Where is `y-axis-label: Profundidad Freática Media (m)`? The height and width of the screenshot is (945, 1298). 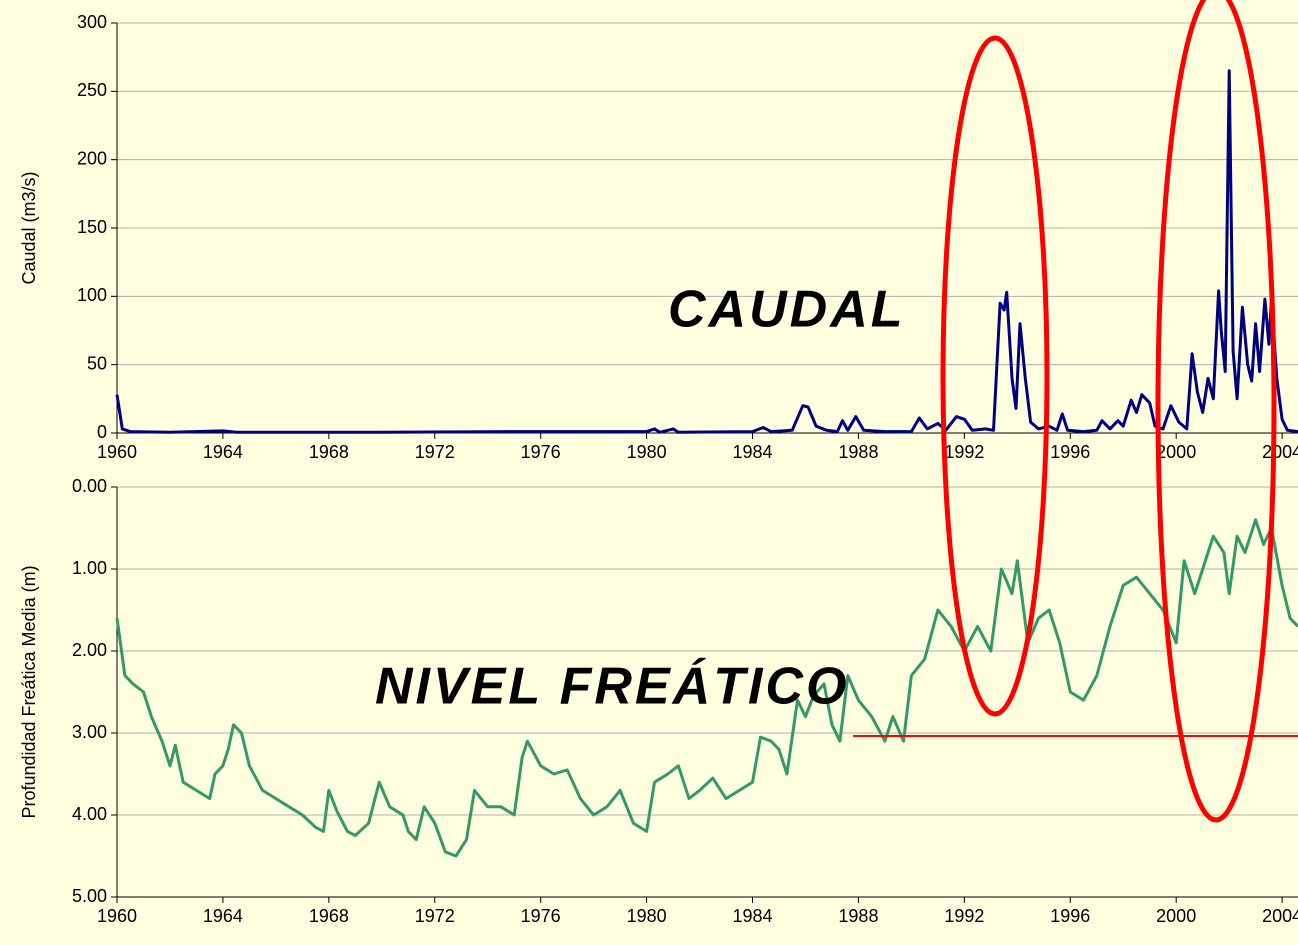 y-axis-label: Profundidad Freática Media (m) is located at coordinates (29, 691).